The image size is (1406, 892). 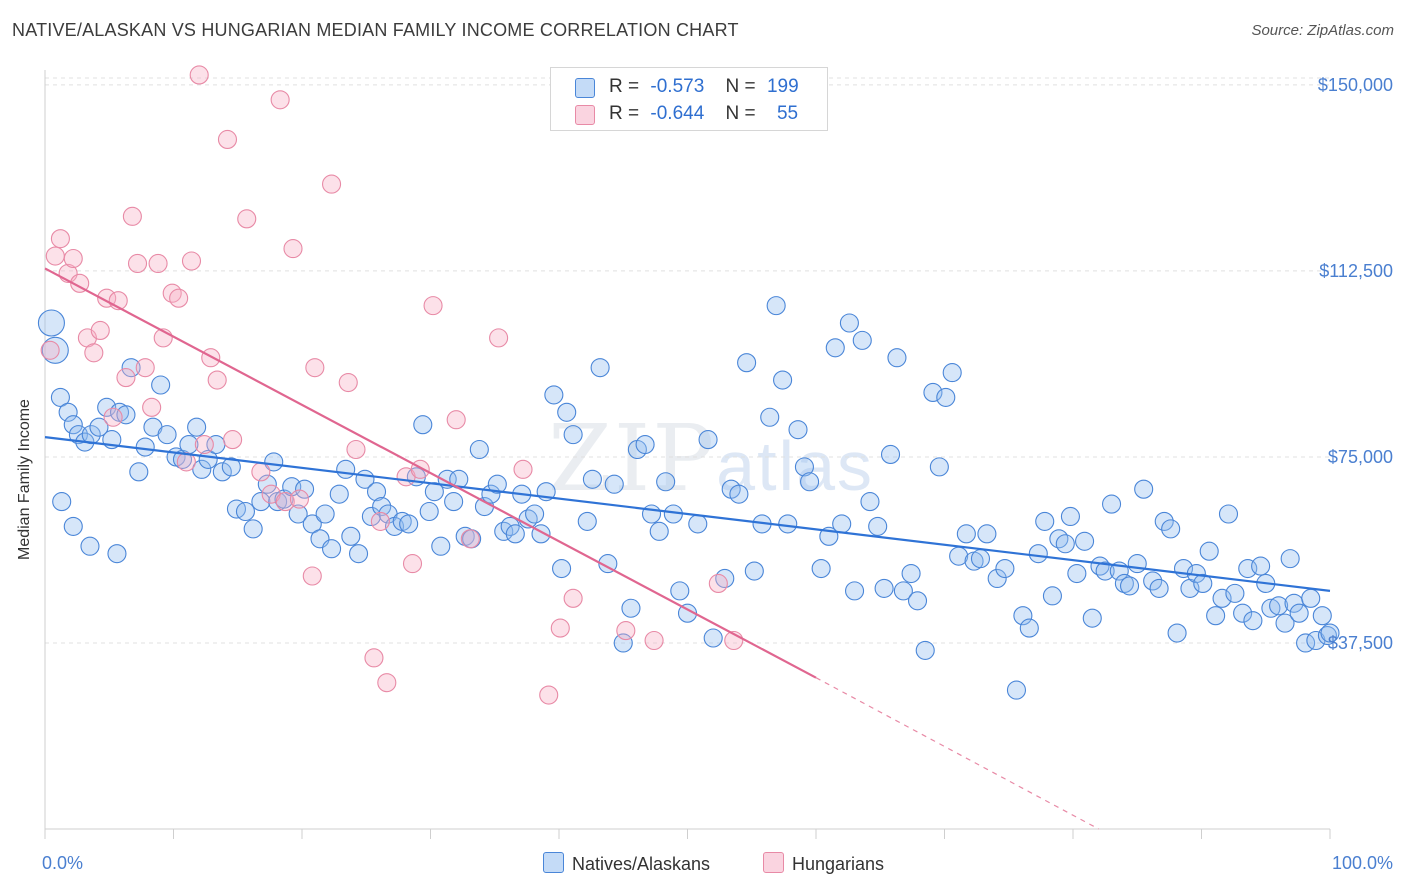 What do you see at coordinates (1360, 643) in the screenshot?
I see `y-tick-label: $37,500` at bounding box center [1360, 643].